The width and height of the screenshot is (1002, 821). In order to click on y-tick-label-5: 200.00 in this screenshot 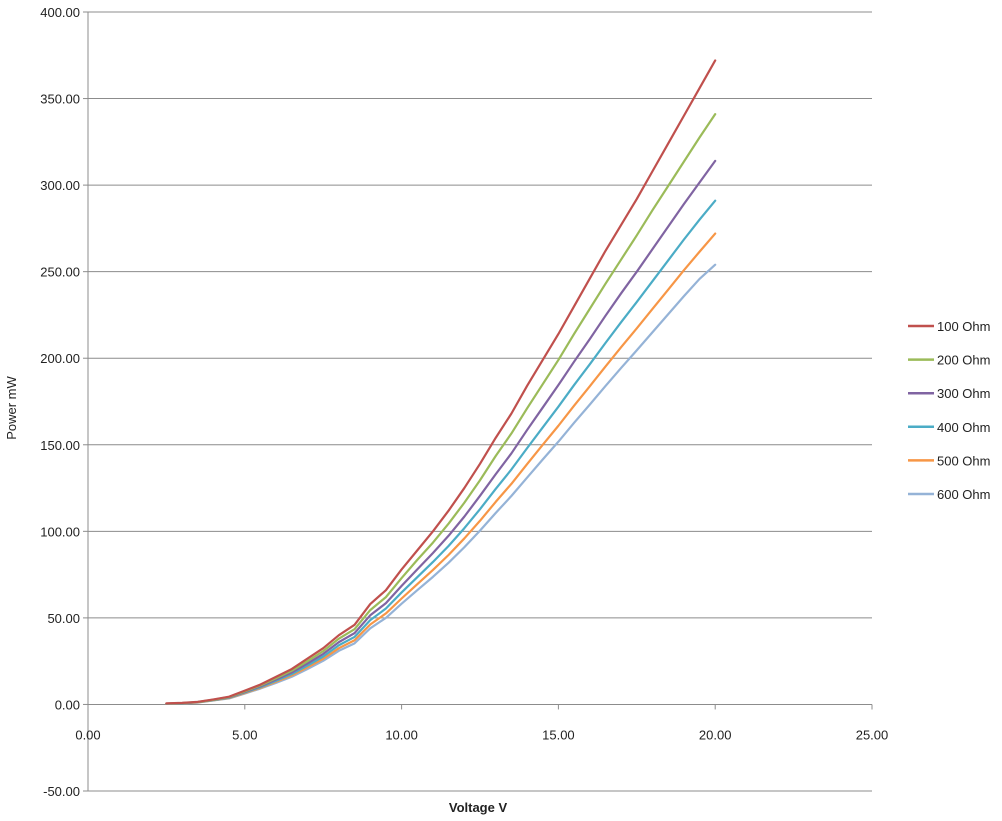, I will do `click(60, 358)`.